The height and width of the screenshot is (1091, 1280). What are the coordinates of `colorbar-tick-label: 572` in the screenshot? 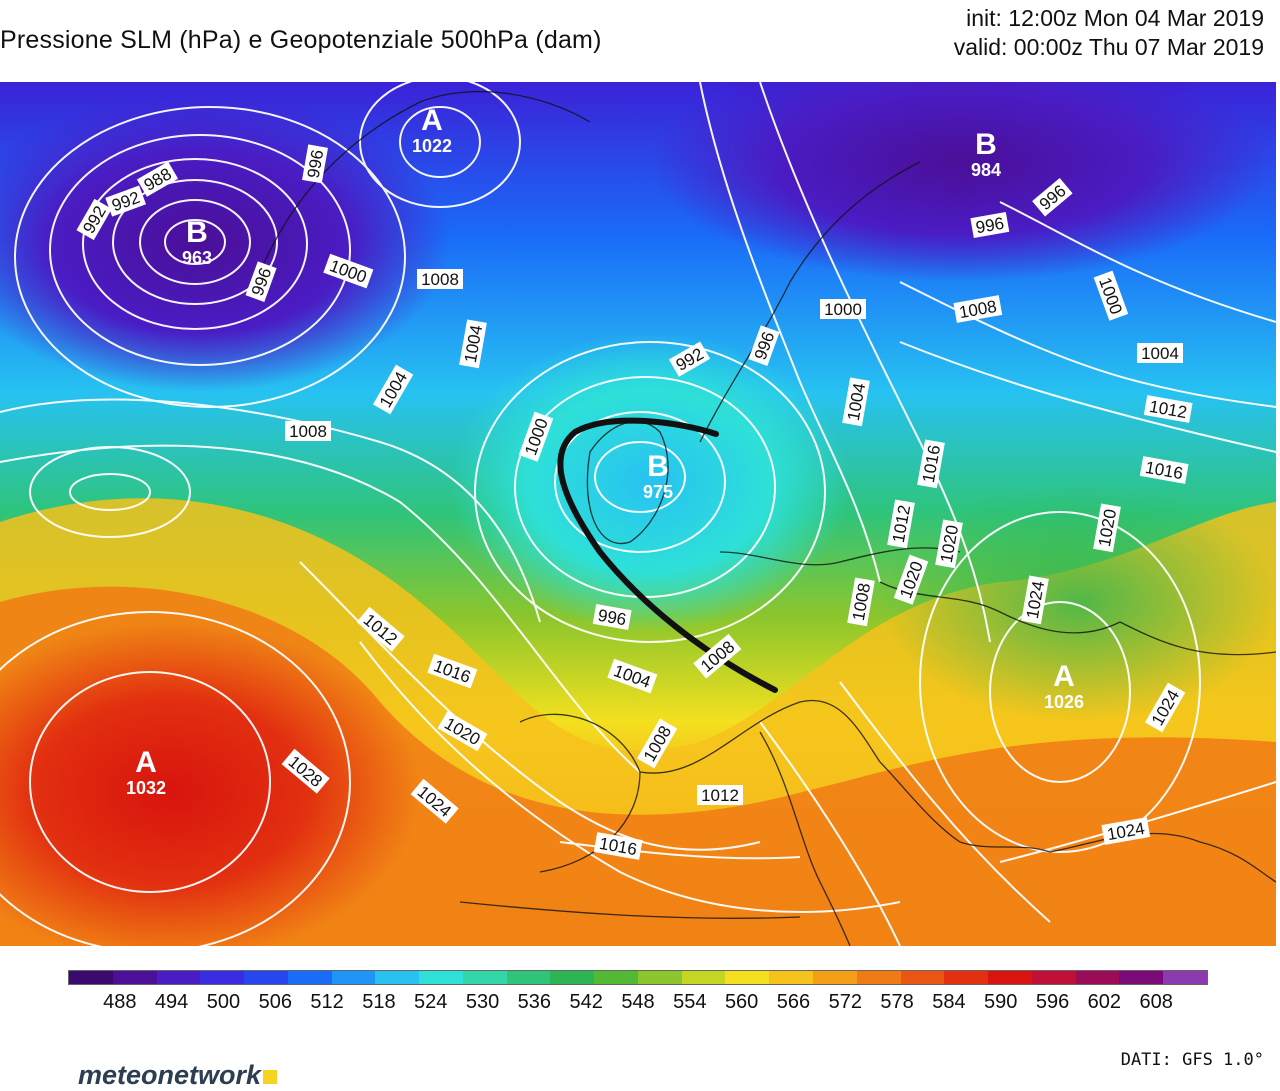 It's located at (845, 1002).